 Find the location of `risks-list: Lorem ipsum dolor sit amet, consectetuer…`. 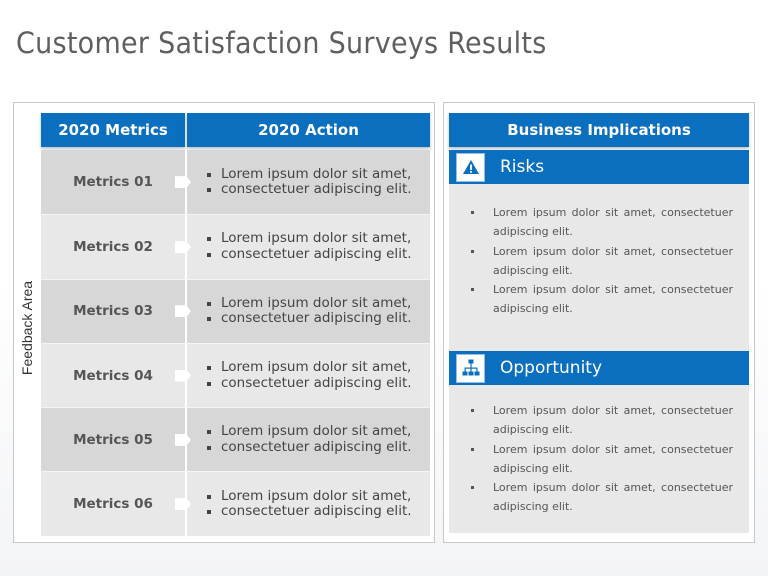

risks-list: Lorem ipsum dolor sit amet, consectetuer… is located at coordinates (602, 261).